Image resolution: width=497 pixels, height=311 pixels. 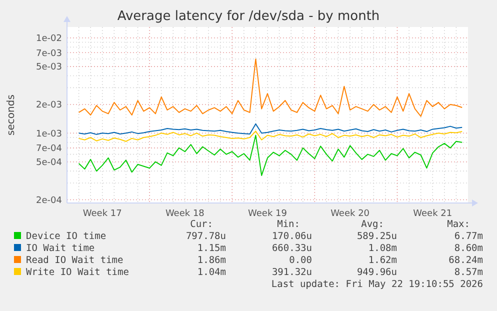 I want to click on y-tick-label: 1e-03, so click(x=49, y=134).